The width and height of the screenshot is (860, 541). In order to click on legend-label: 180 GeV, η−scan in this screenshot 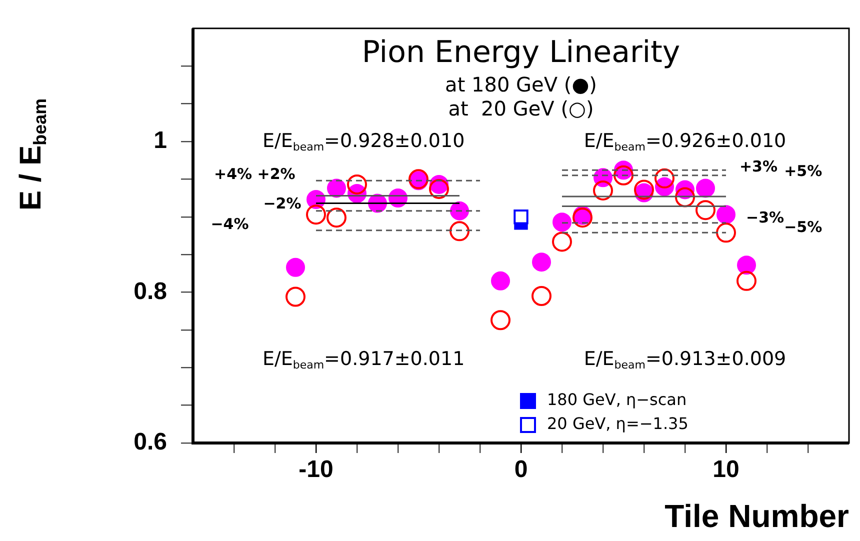, I will do `click(617, 400)`.